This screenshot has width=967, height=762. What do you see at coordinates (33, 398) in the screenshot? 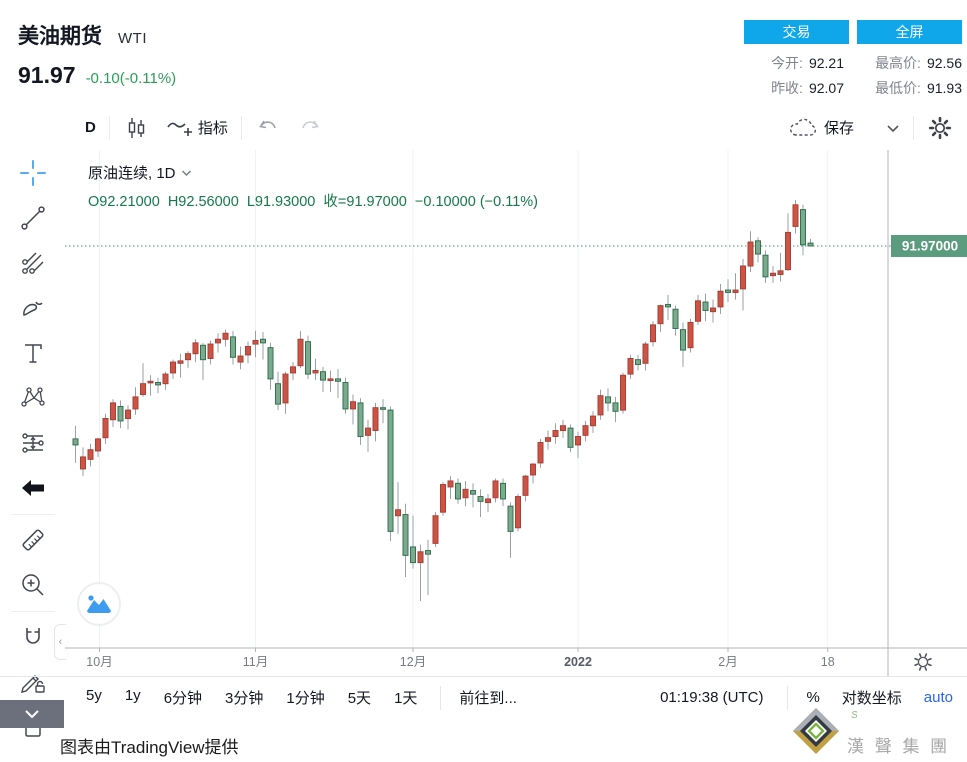
I see `tool-xabcd-pattern` at bounding box center [33, 398].